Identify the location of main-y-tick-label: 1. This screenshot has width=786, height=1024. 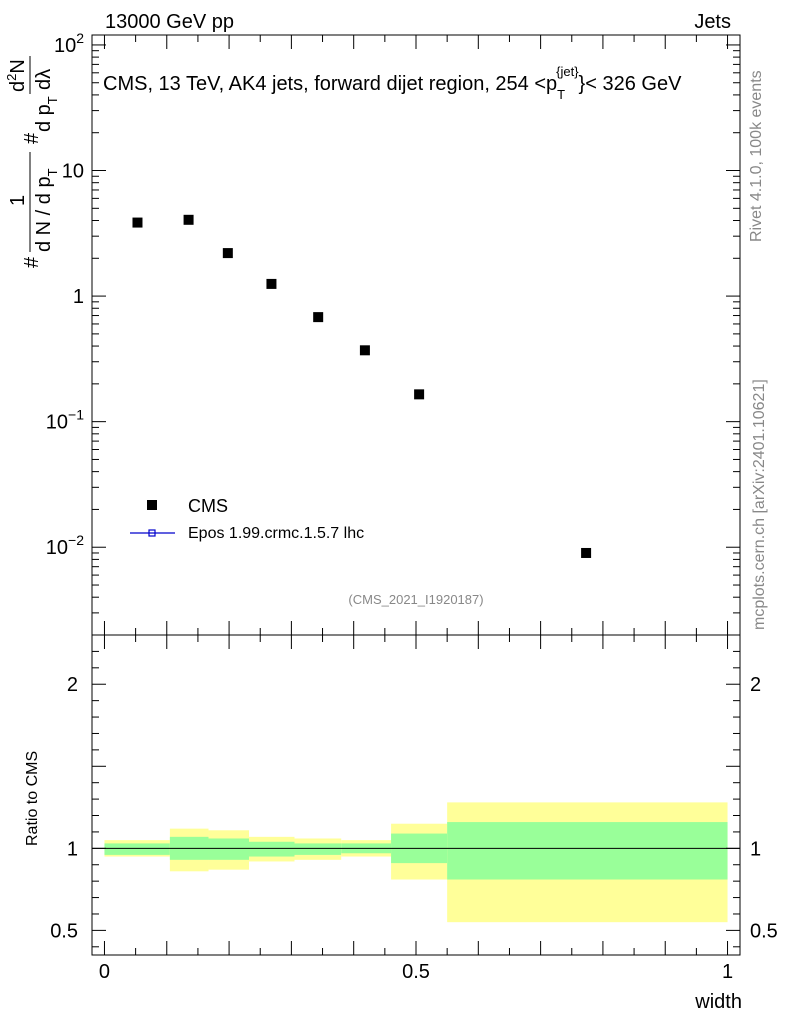
(78, 297).